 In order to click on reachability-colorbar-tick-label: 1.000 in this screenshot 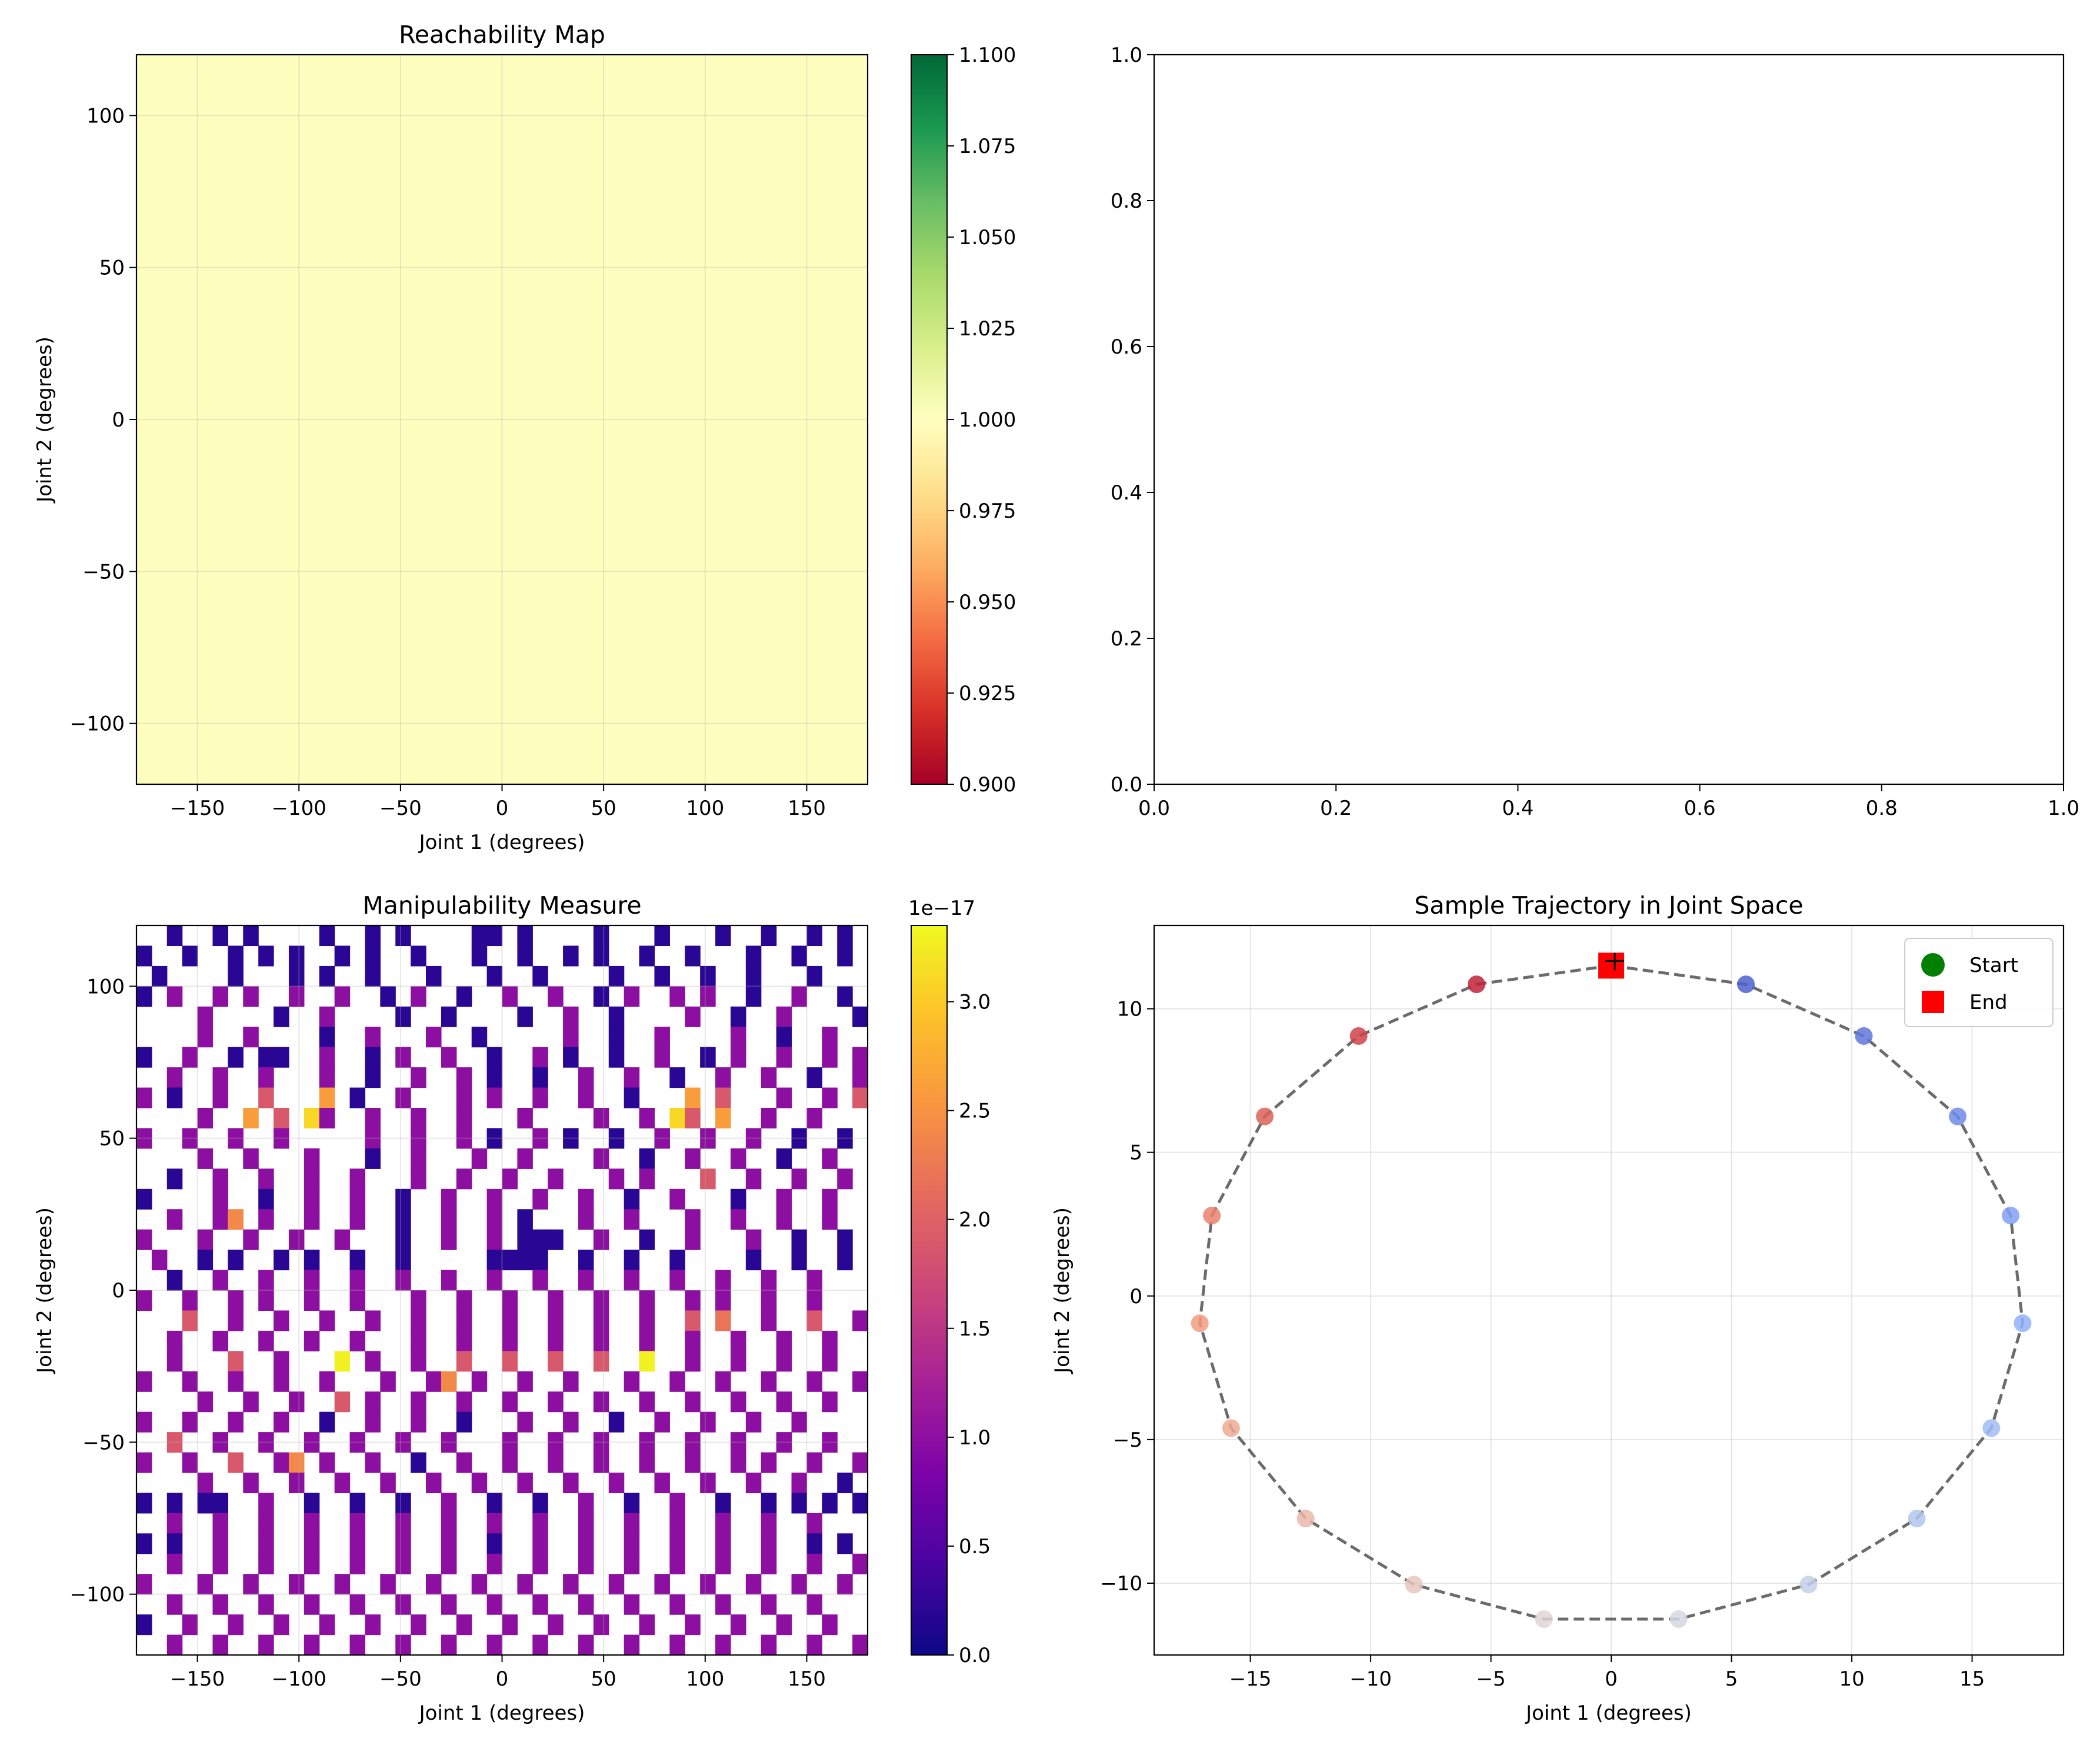, I will do `click(987, 420)`.